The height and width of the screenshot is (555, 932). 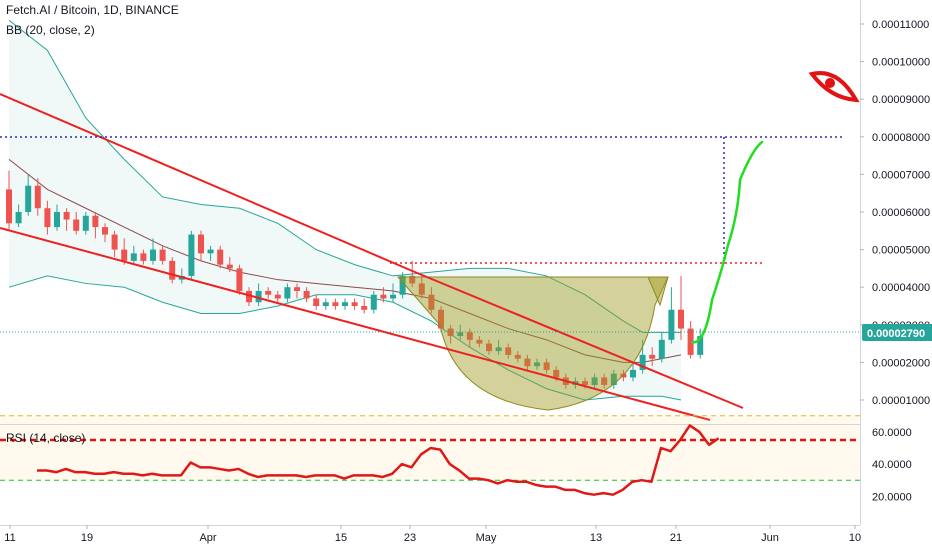 I want to click on time-tick-label: Apr, so click(x=207, y=538).